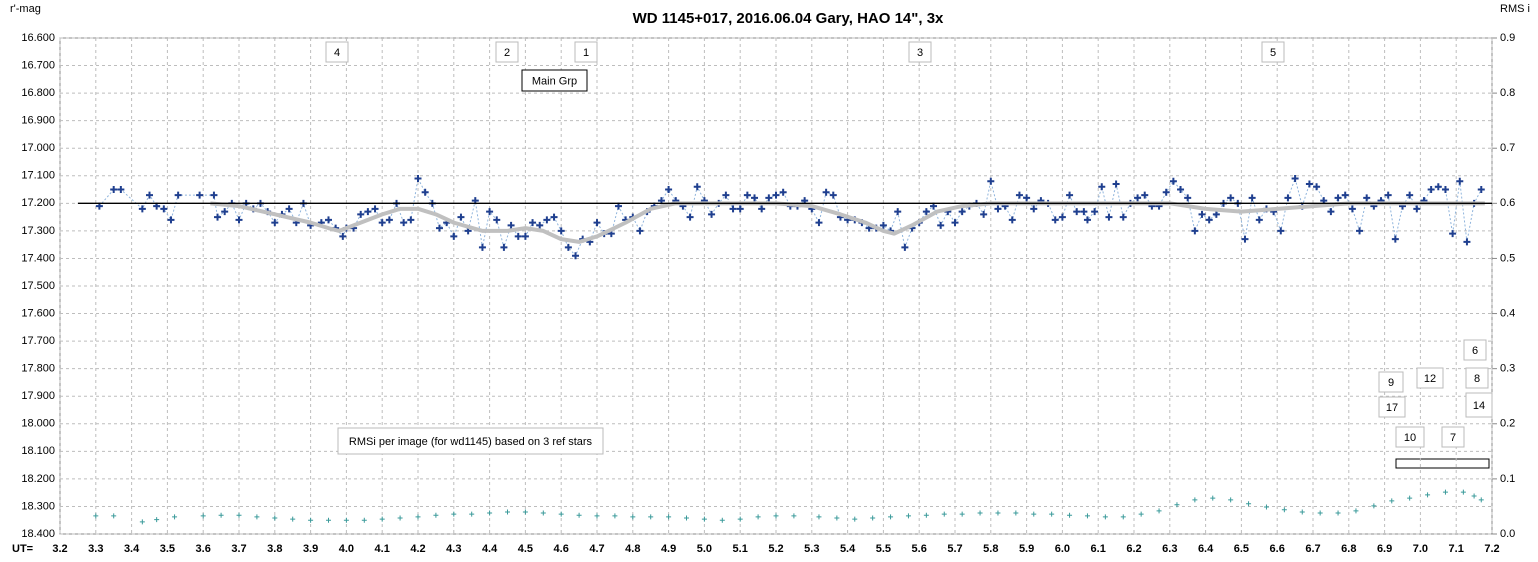 This screenshot has height=562, width=1538. Describe the element at coordinates (1507, 479) in the screenshot. I see `y2-tick-label: 0.1` at that location.